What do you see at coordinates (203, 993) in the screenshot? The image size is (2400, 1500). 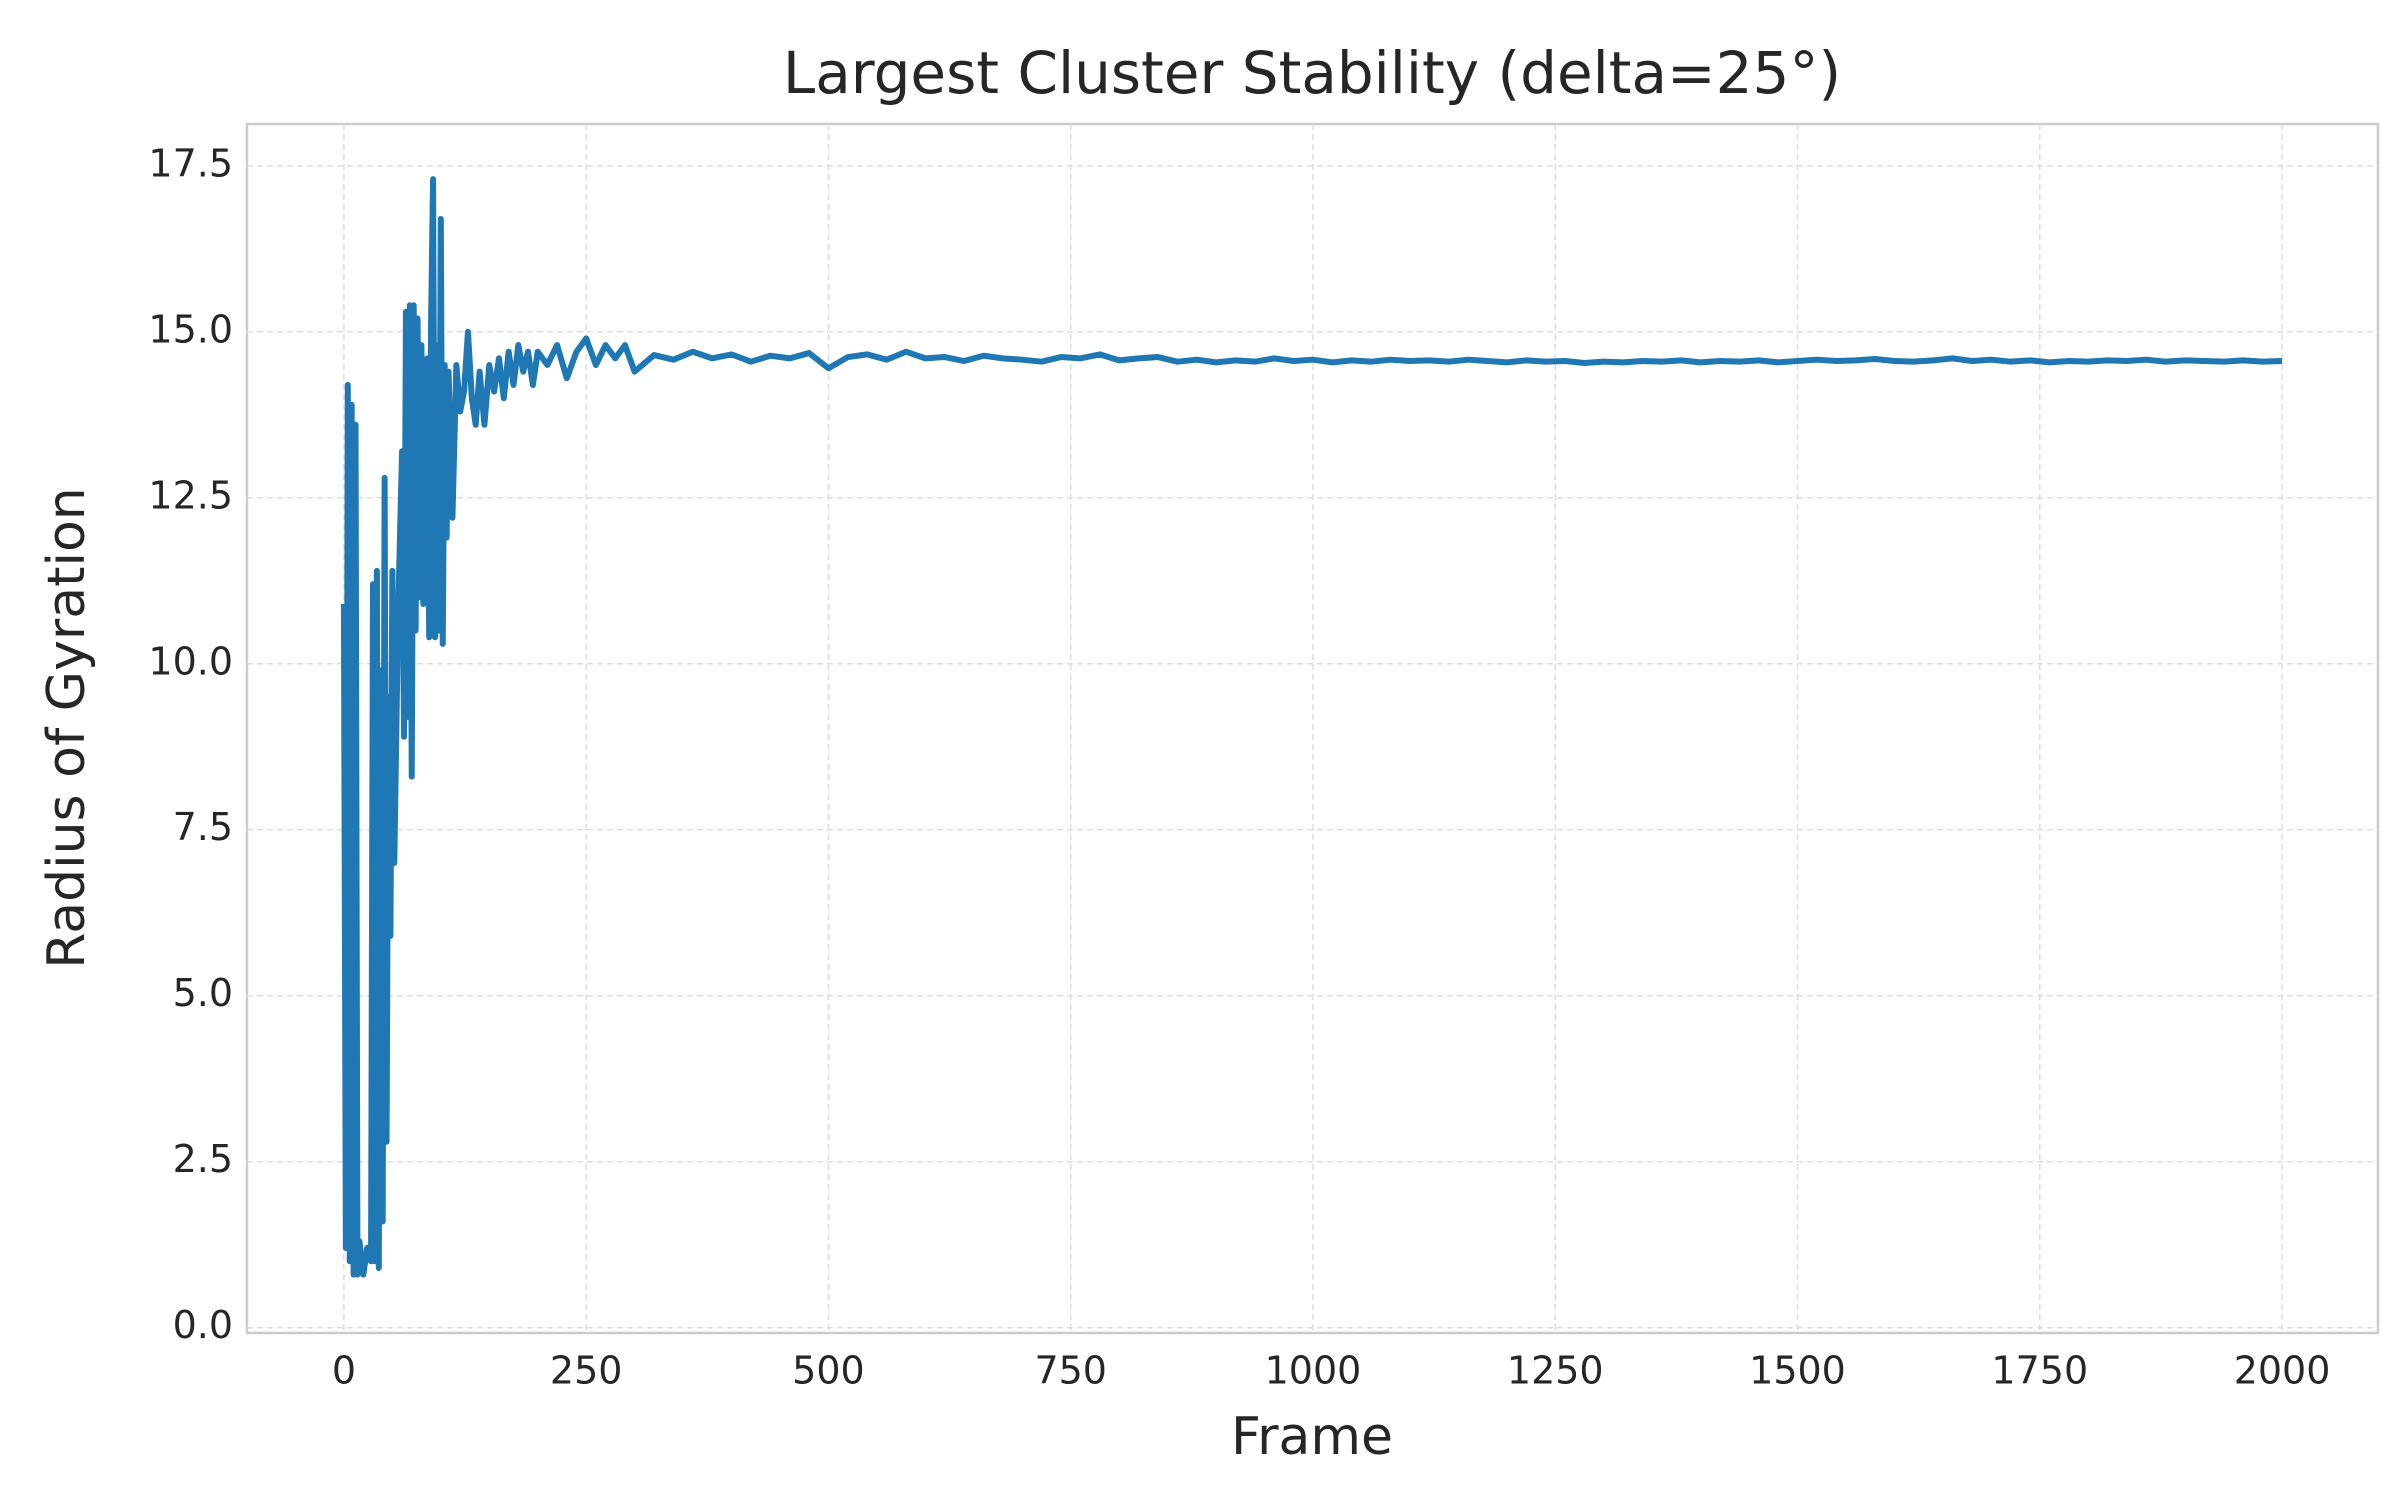 I see `y-tick-label: 5.0` at bounding box center [203, 993].